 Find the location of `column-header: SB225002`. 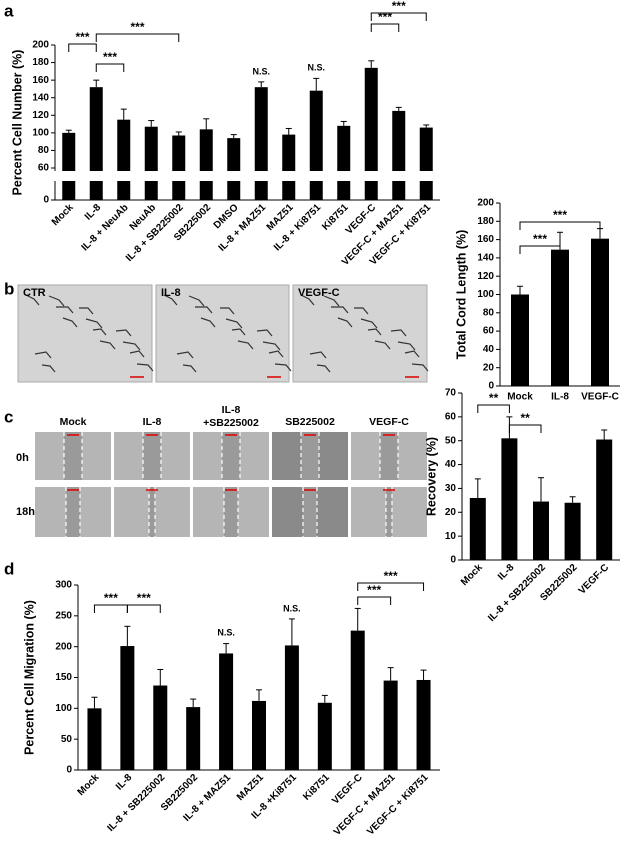

column-header: SB225002 is located at coordinates (310, 422).